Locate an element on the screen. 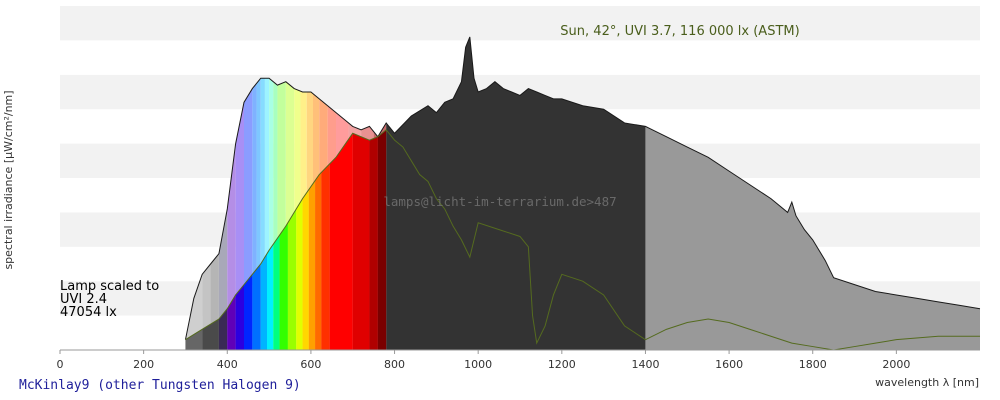 This screenshot has width=1000, height=400. lamp-note-line-3: 47054 lx is located at coordinates (88, 312).